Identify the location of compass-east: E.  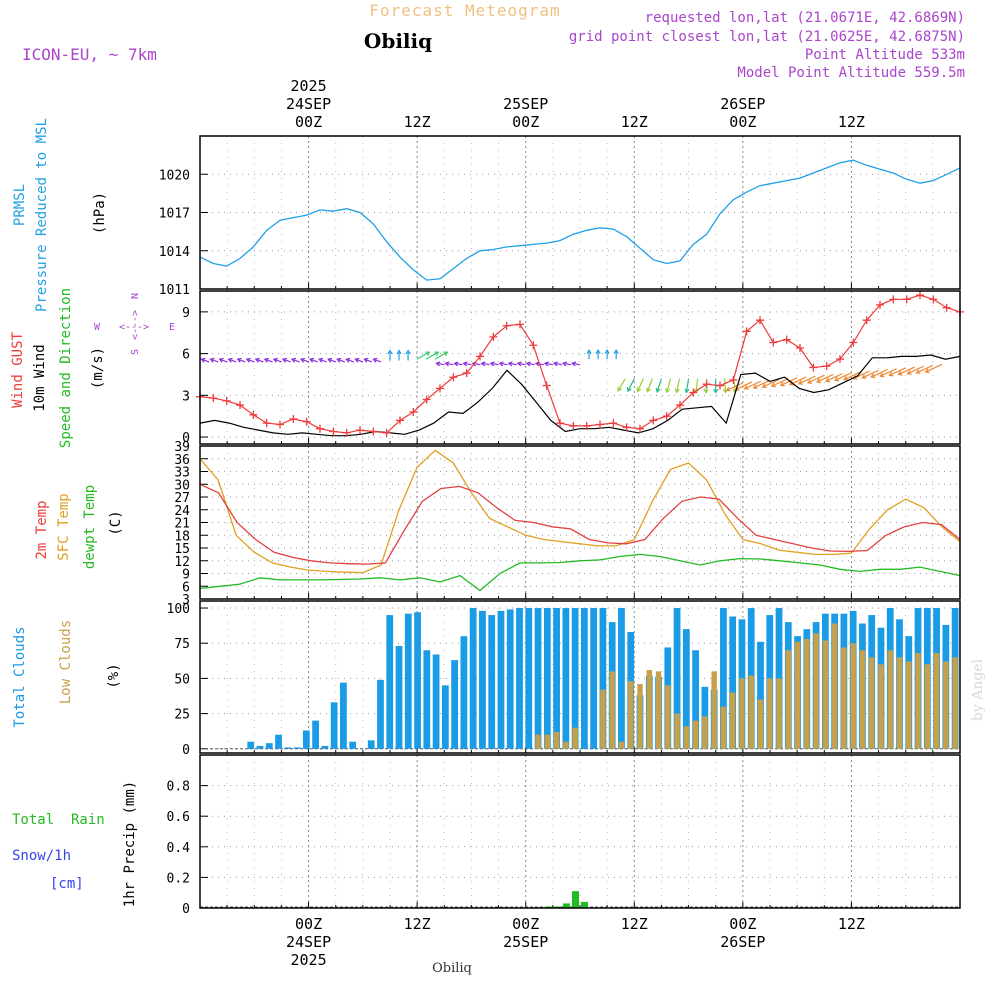
(172, 327).